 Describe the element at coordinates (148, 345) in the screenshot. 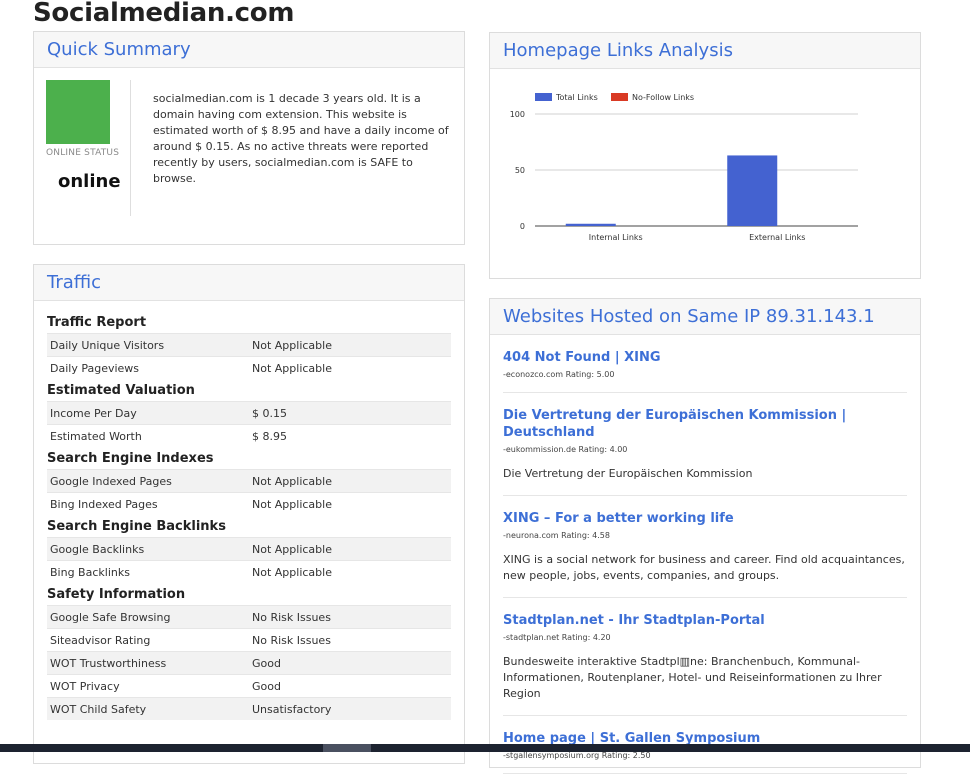

I see `row-label: Daily Unique Visitors` at that location.